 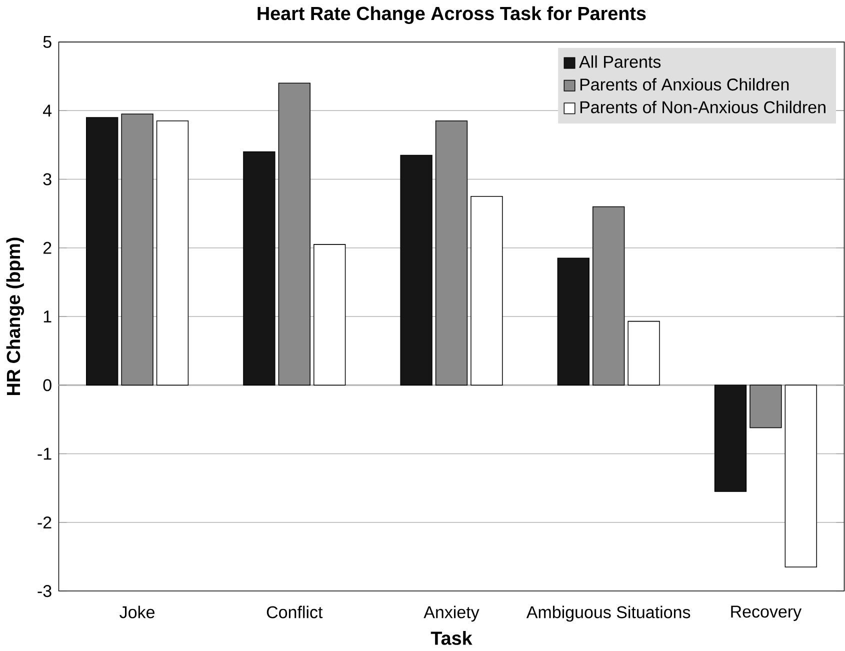 I want to click on legend-label: Parents of Non-Anxious Children, so click(x=703, y=107).